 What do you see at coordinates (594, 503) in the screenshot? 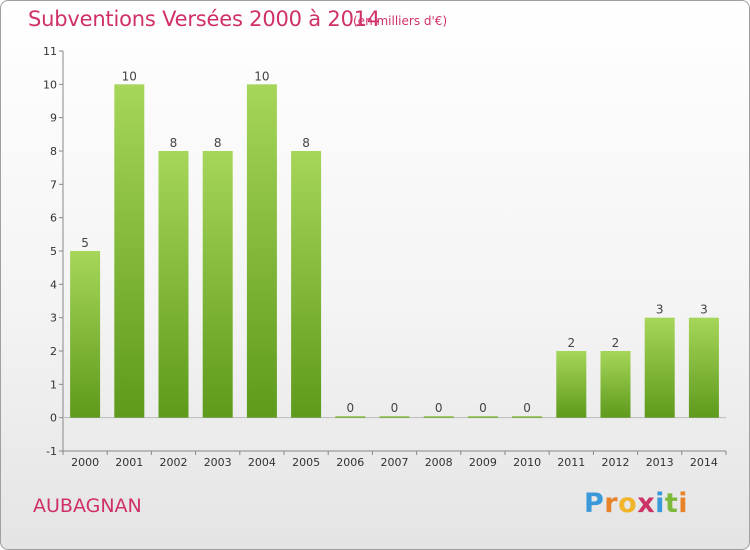
I see `logo-letter: P` at bounding box center [594, 503].